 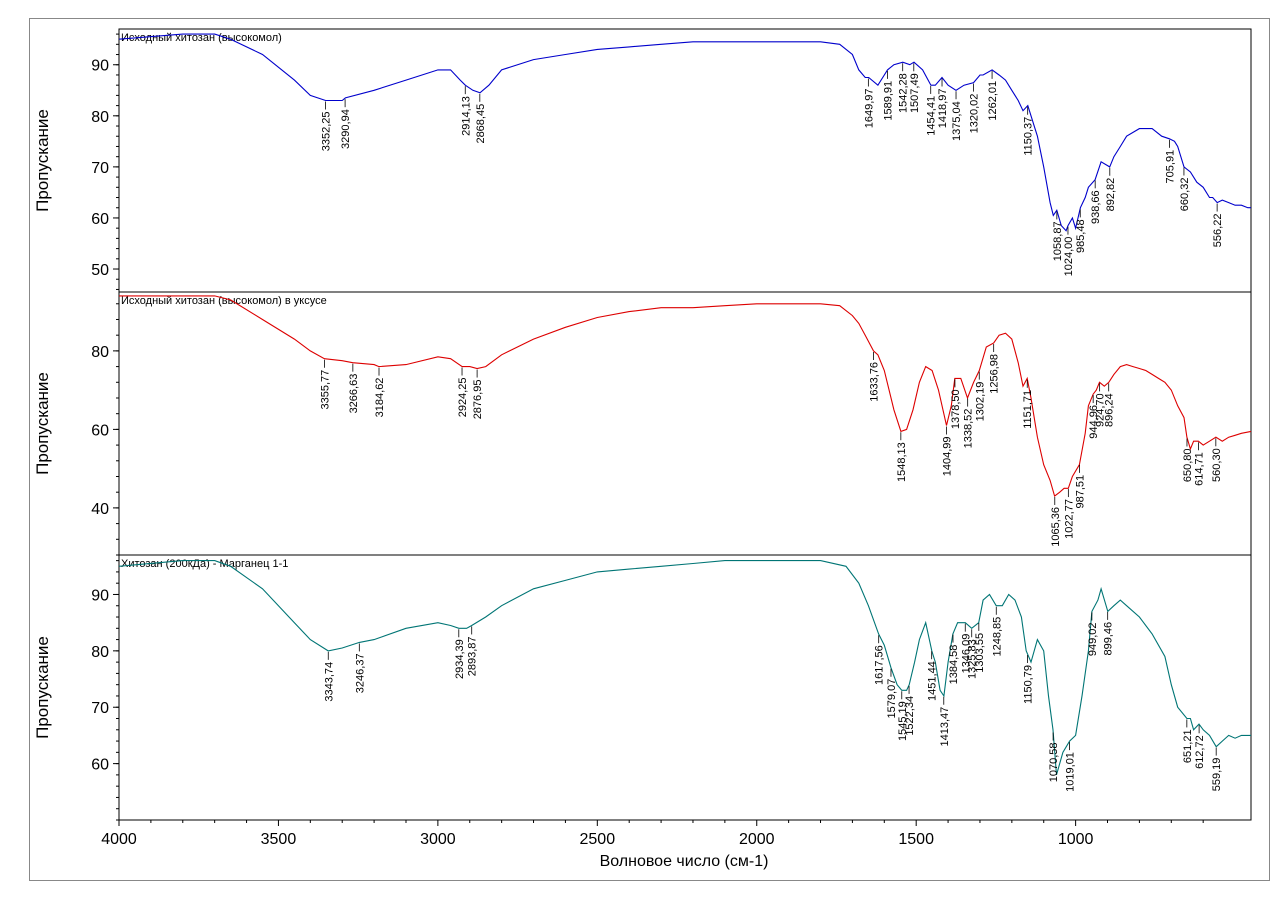 What do you see at coordinates (1076, 839) in the screenshot?
I see `x-tick-label: 1000` at bounding box center [1076, 839].